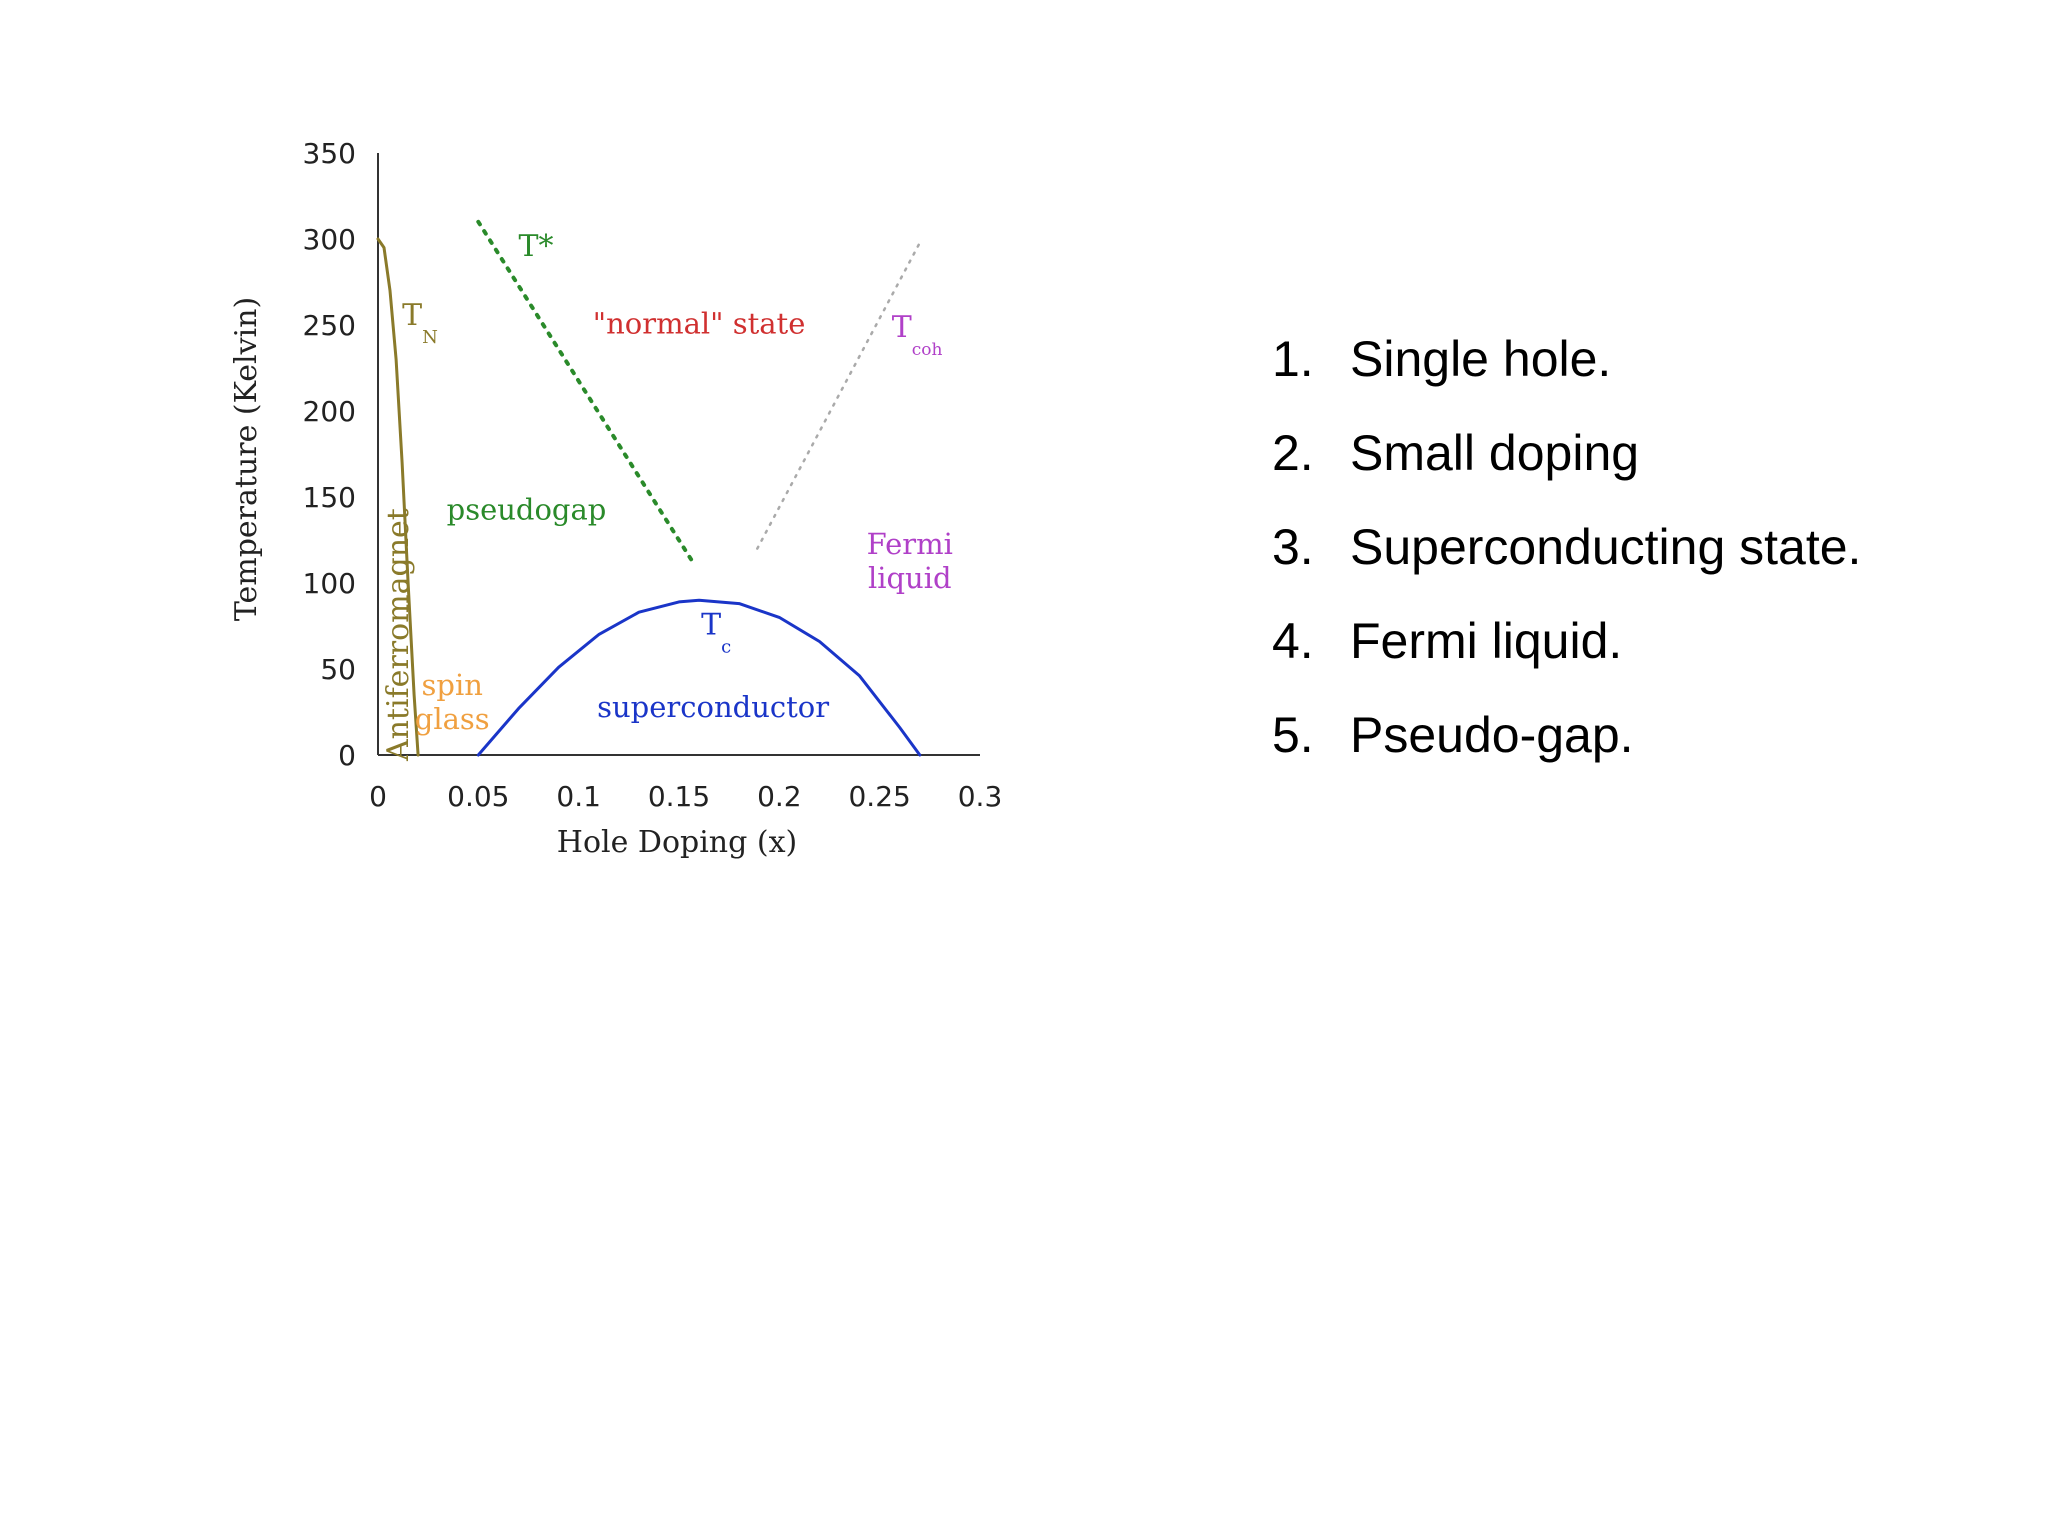  Describe the element at coordinates (412, 315) in the screenshot. I see `annotation-tn-main: T` at that location.